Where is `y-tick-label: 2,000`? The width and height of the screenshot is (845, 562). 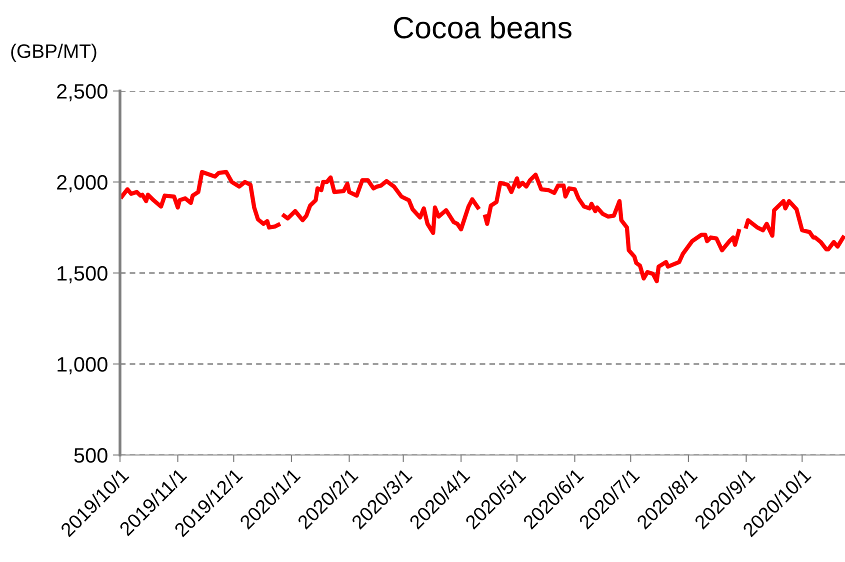 y-tick-label: 2,000 is located at coordinates (82, 183).